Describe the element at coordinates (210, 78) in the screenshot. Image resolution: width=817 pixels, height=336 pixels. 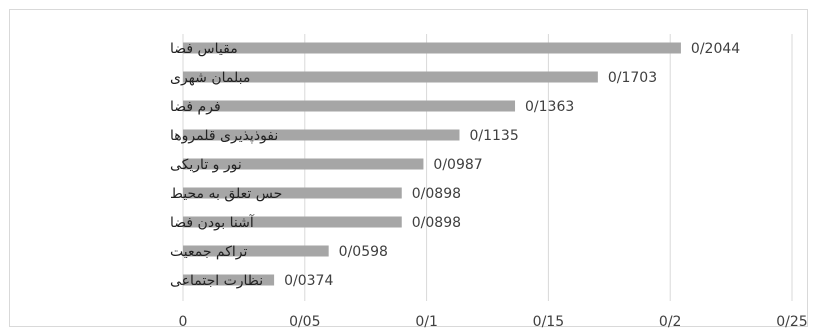
I see `category-label-1: مبلمان شهری` at that location.